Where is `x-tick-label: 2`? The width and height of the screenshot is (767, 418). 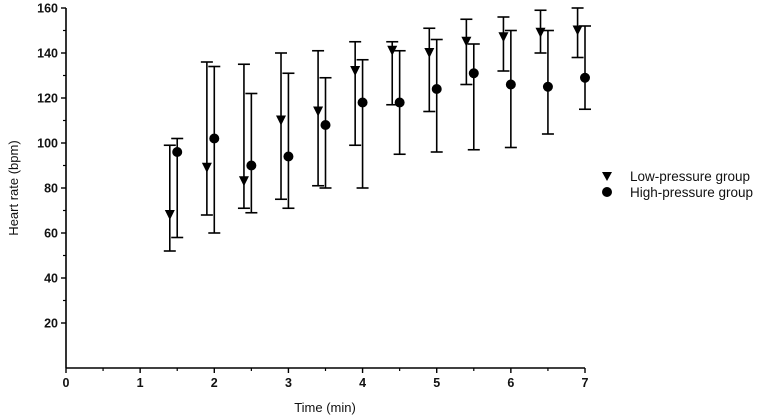 x-tick-label: 2 is located at coordinates (214, 383).